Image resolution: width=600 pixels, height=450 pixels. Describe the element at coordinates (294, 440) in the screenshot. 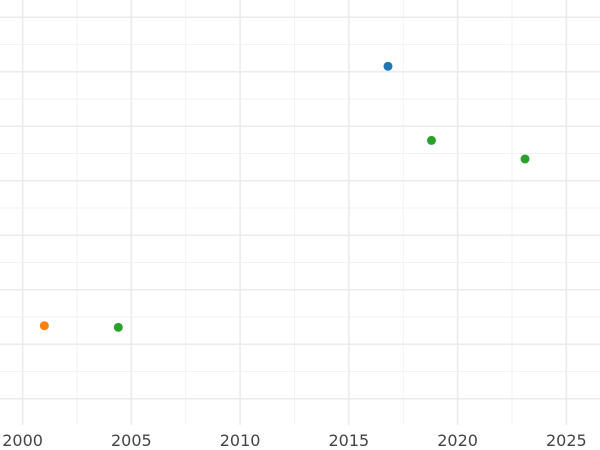

I see `x-tick-labels: 2000 2005 2010 2015 2020 2025` at that location.